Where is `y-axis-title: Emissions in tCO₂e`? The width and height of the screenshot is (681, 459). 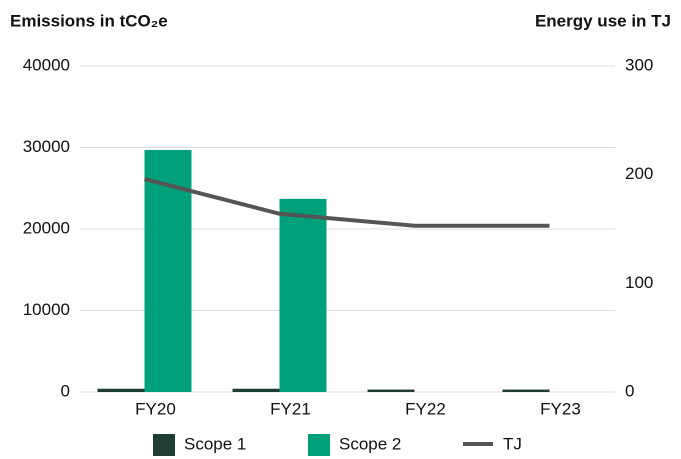
y-axis-title: Emissions in tCO₂e is located at coordinates (89, 20).